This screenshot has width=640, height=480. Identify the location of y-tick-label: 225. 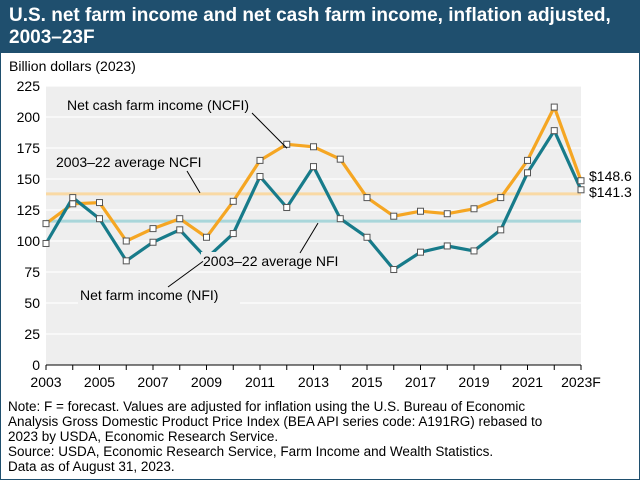
(29, 86).